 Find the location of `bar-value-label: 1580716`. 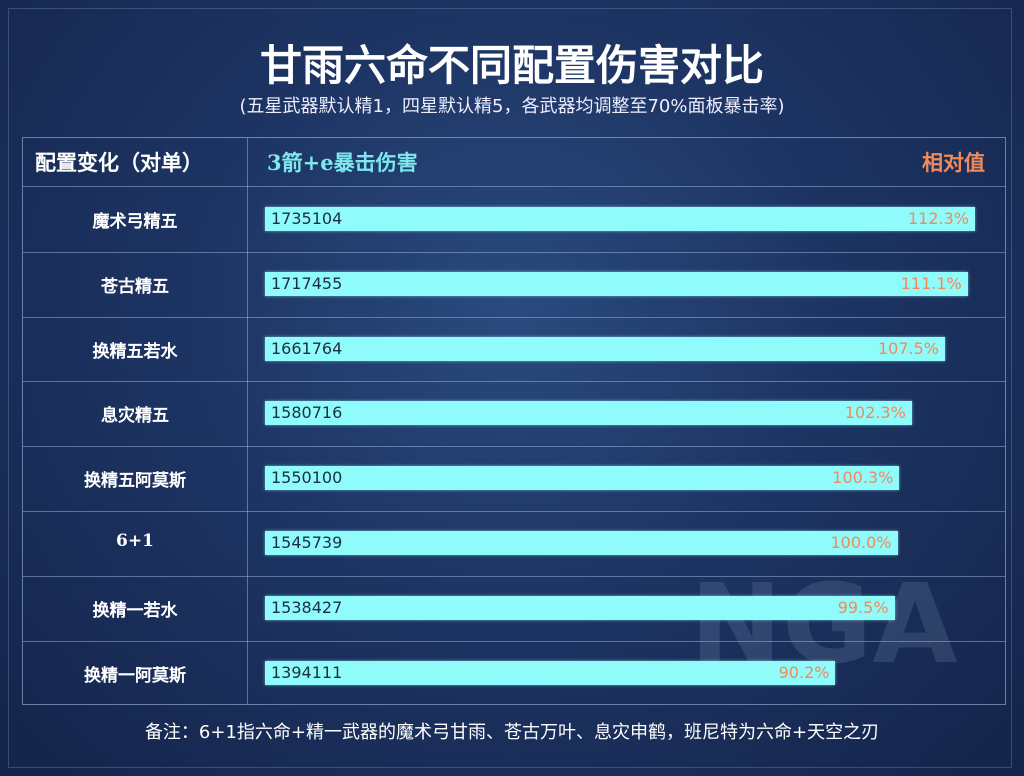

bar-value-label: 1580716 is located at coordinates (307, 413).